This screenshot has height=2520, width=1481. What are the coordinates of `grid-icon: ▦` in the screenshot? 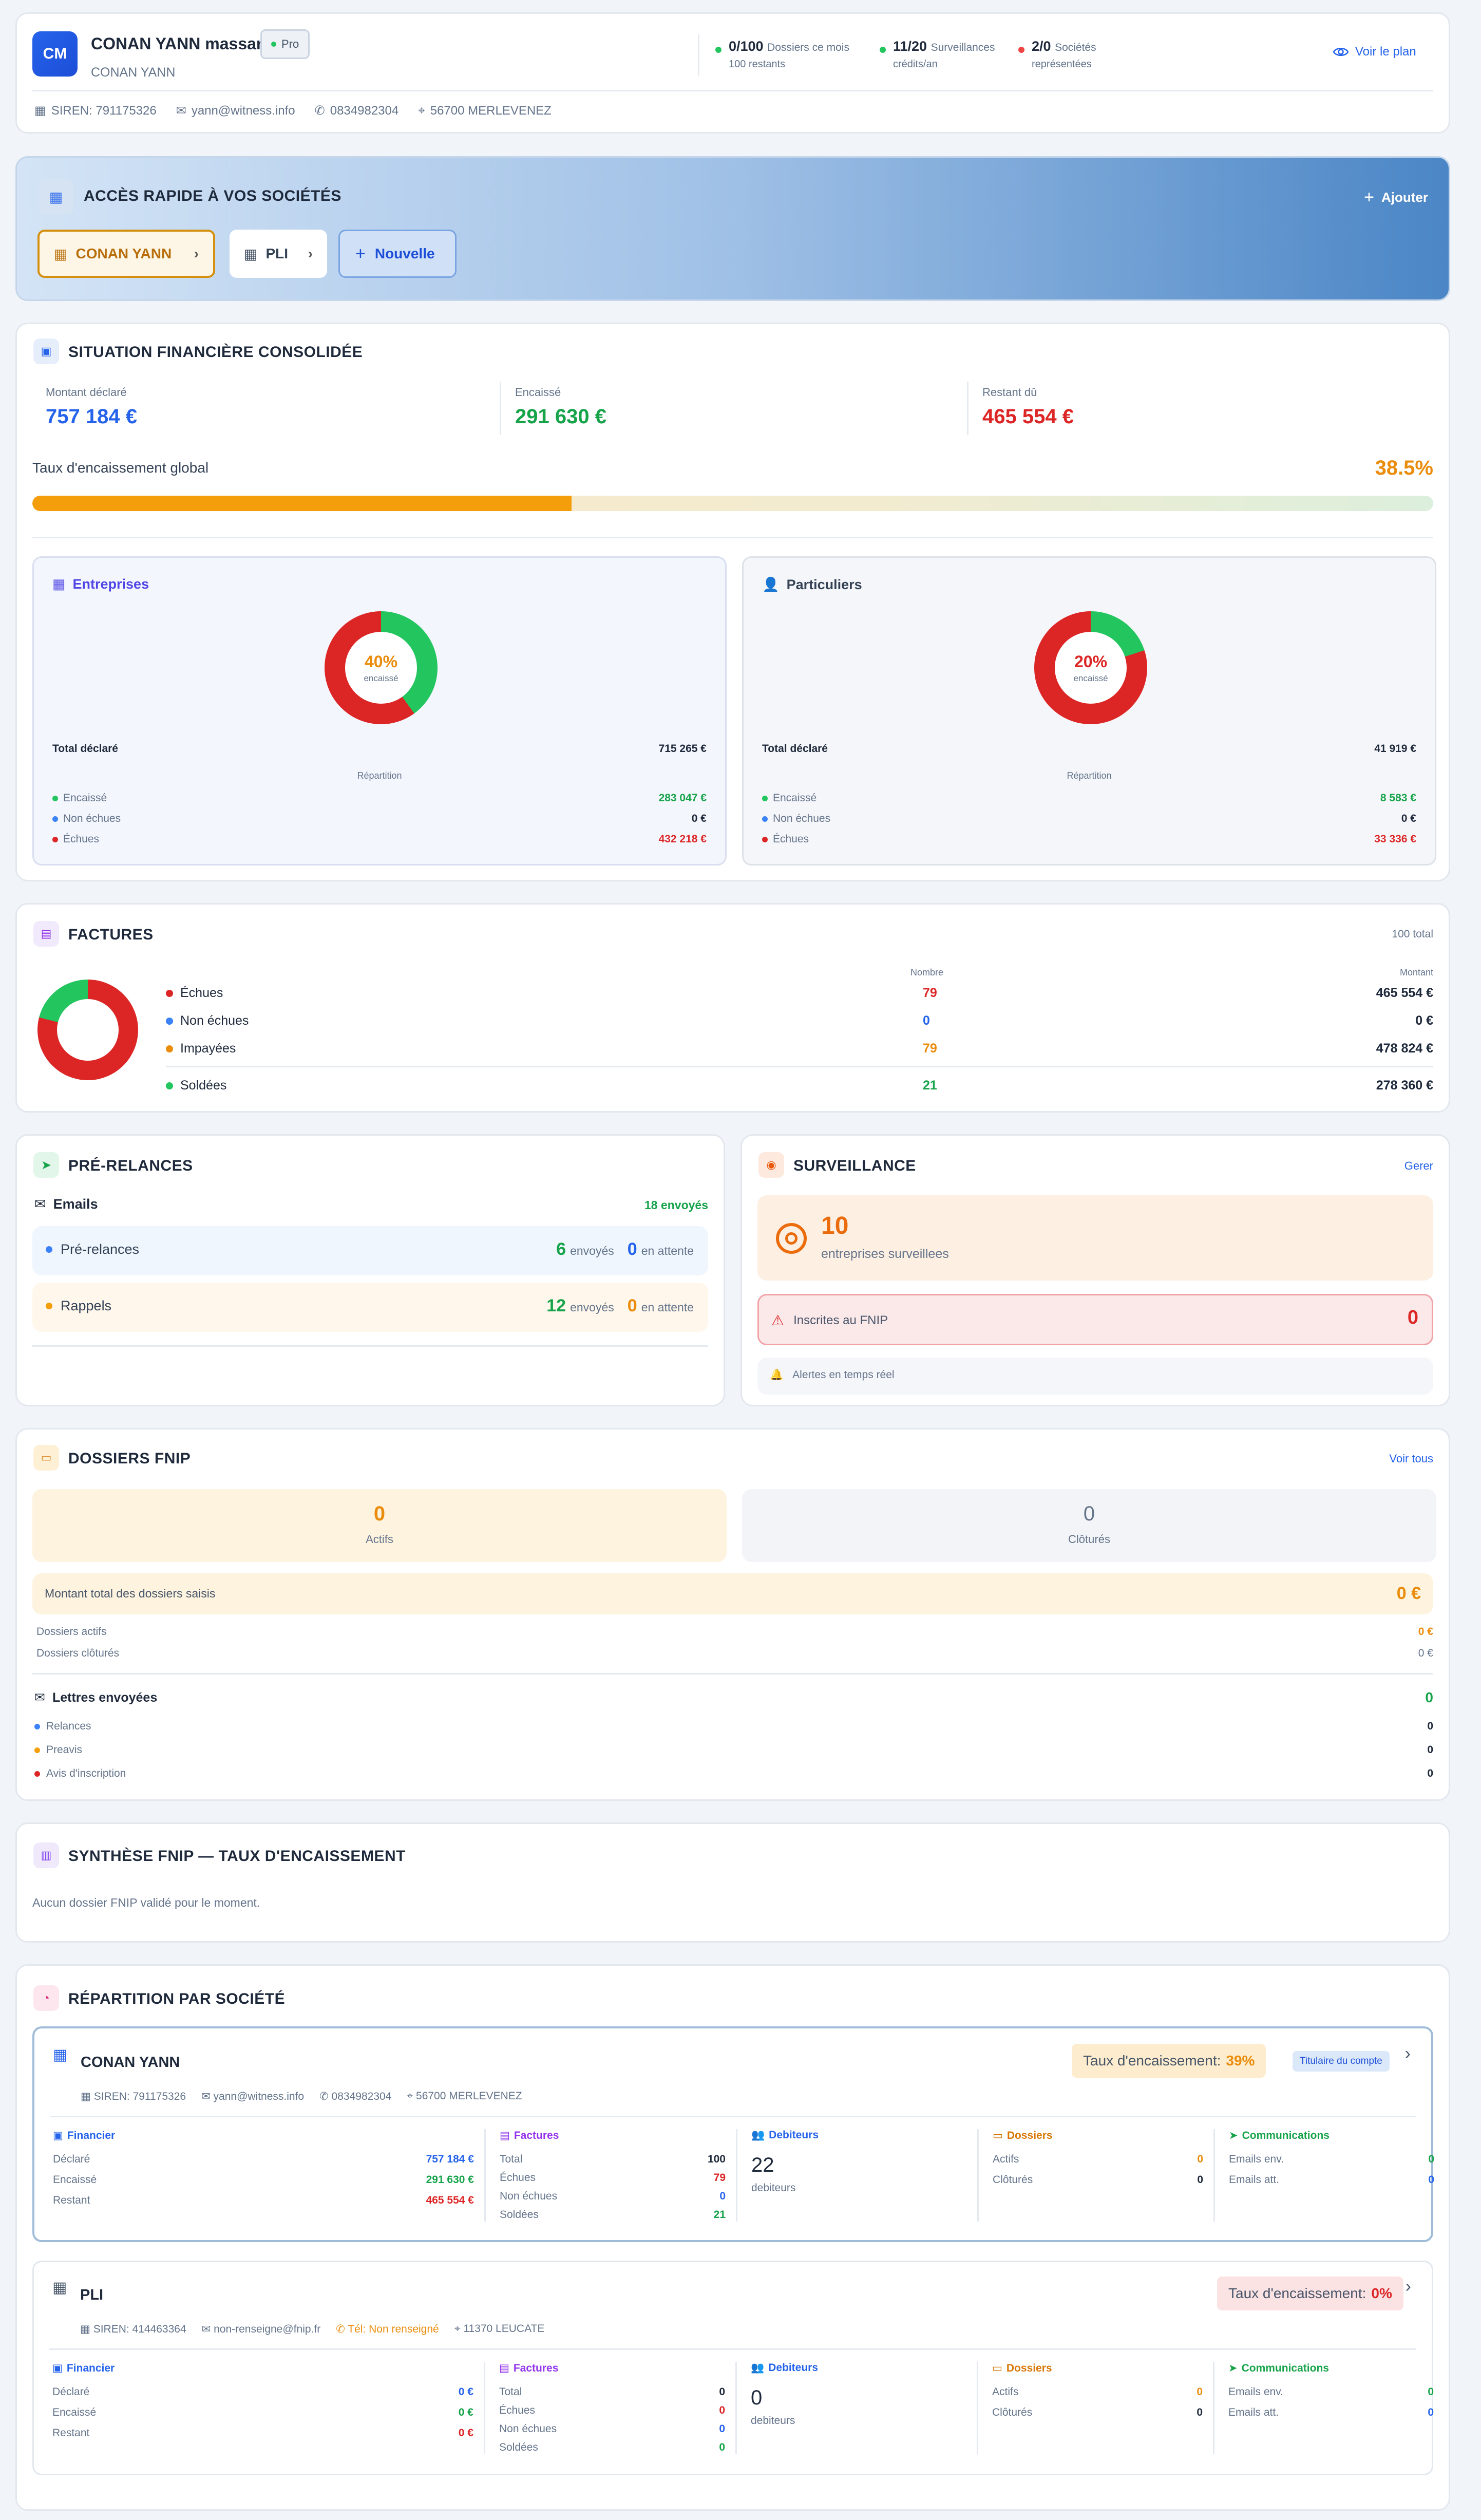 It's located at (56, 196).